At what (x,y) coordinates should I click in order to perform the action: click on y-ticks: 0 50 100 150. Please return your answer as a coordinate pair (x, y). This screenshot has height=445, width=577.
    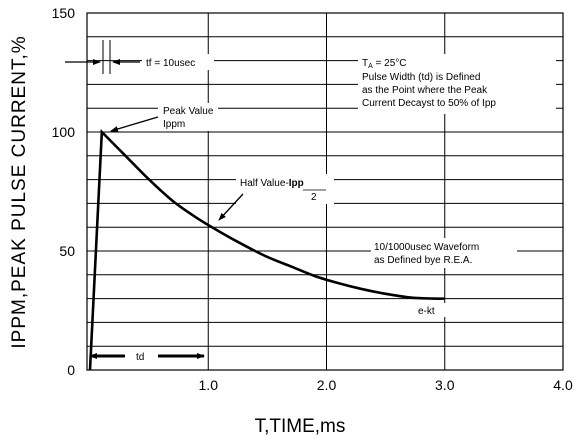
    Looking at the image, I should click on (64, 191).